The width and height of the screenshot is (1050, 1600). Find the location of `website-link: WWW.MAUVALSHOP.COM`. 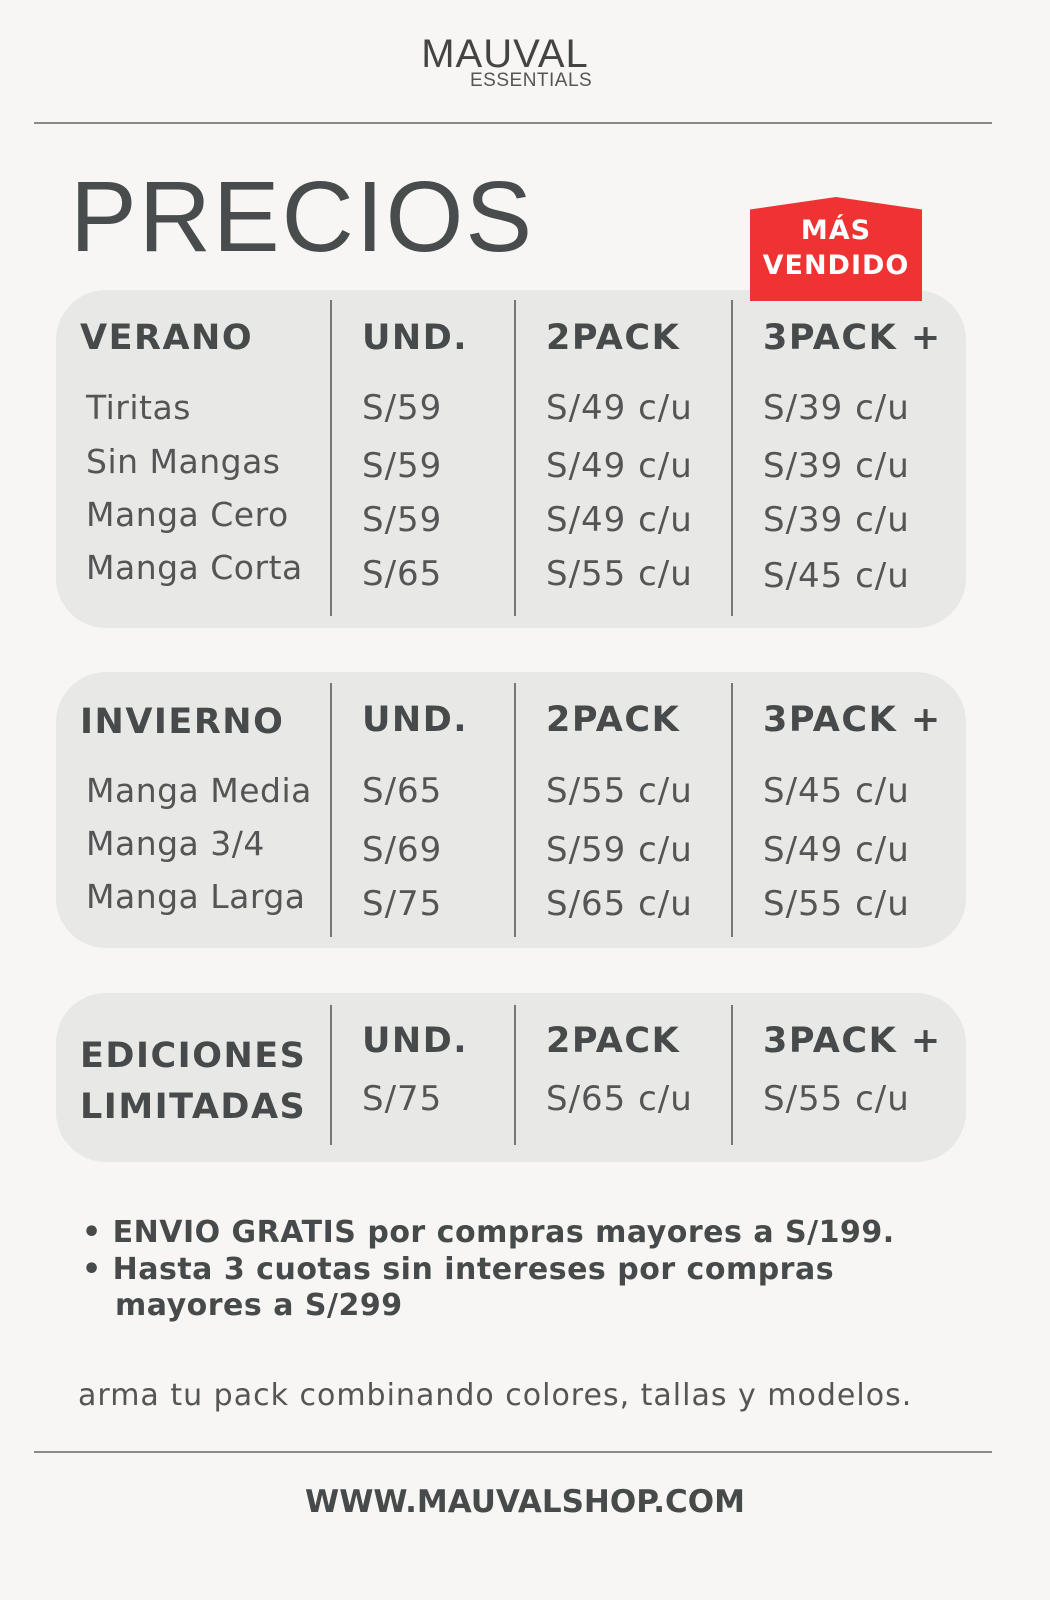

website-link: WWW.MAUVALSHOP.COM is located at coordinates (525, 1502).